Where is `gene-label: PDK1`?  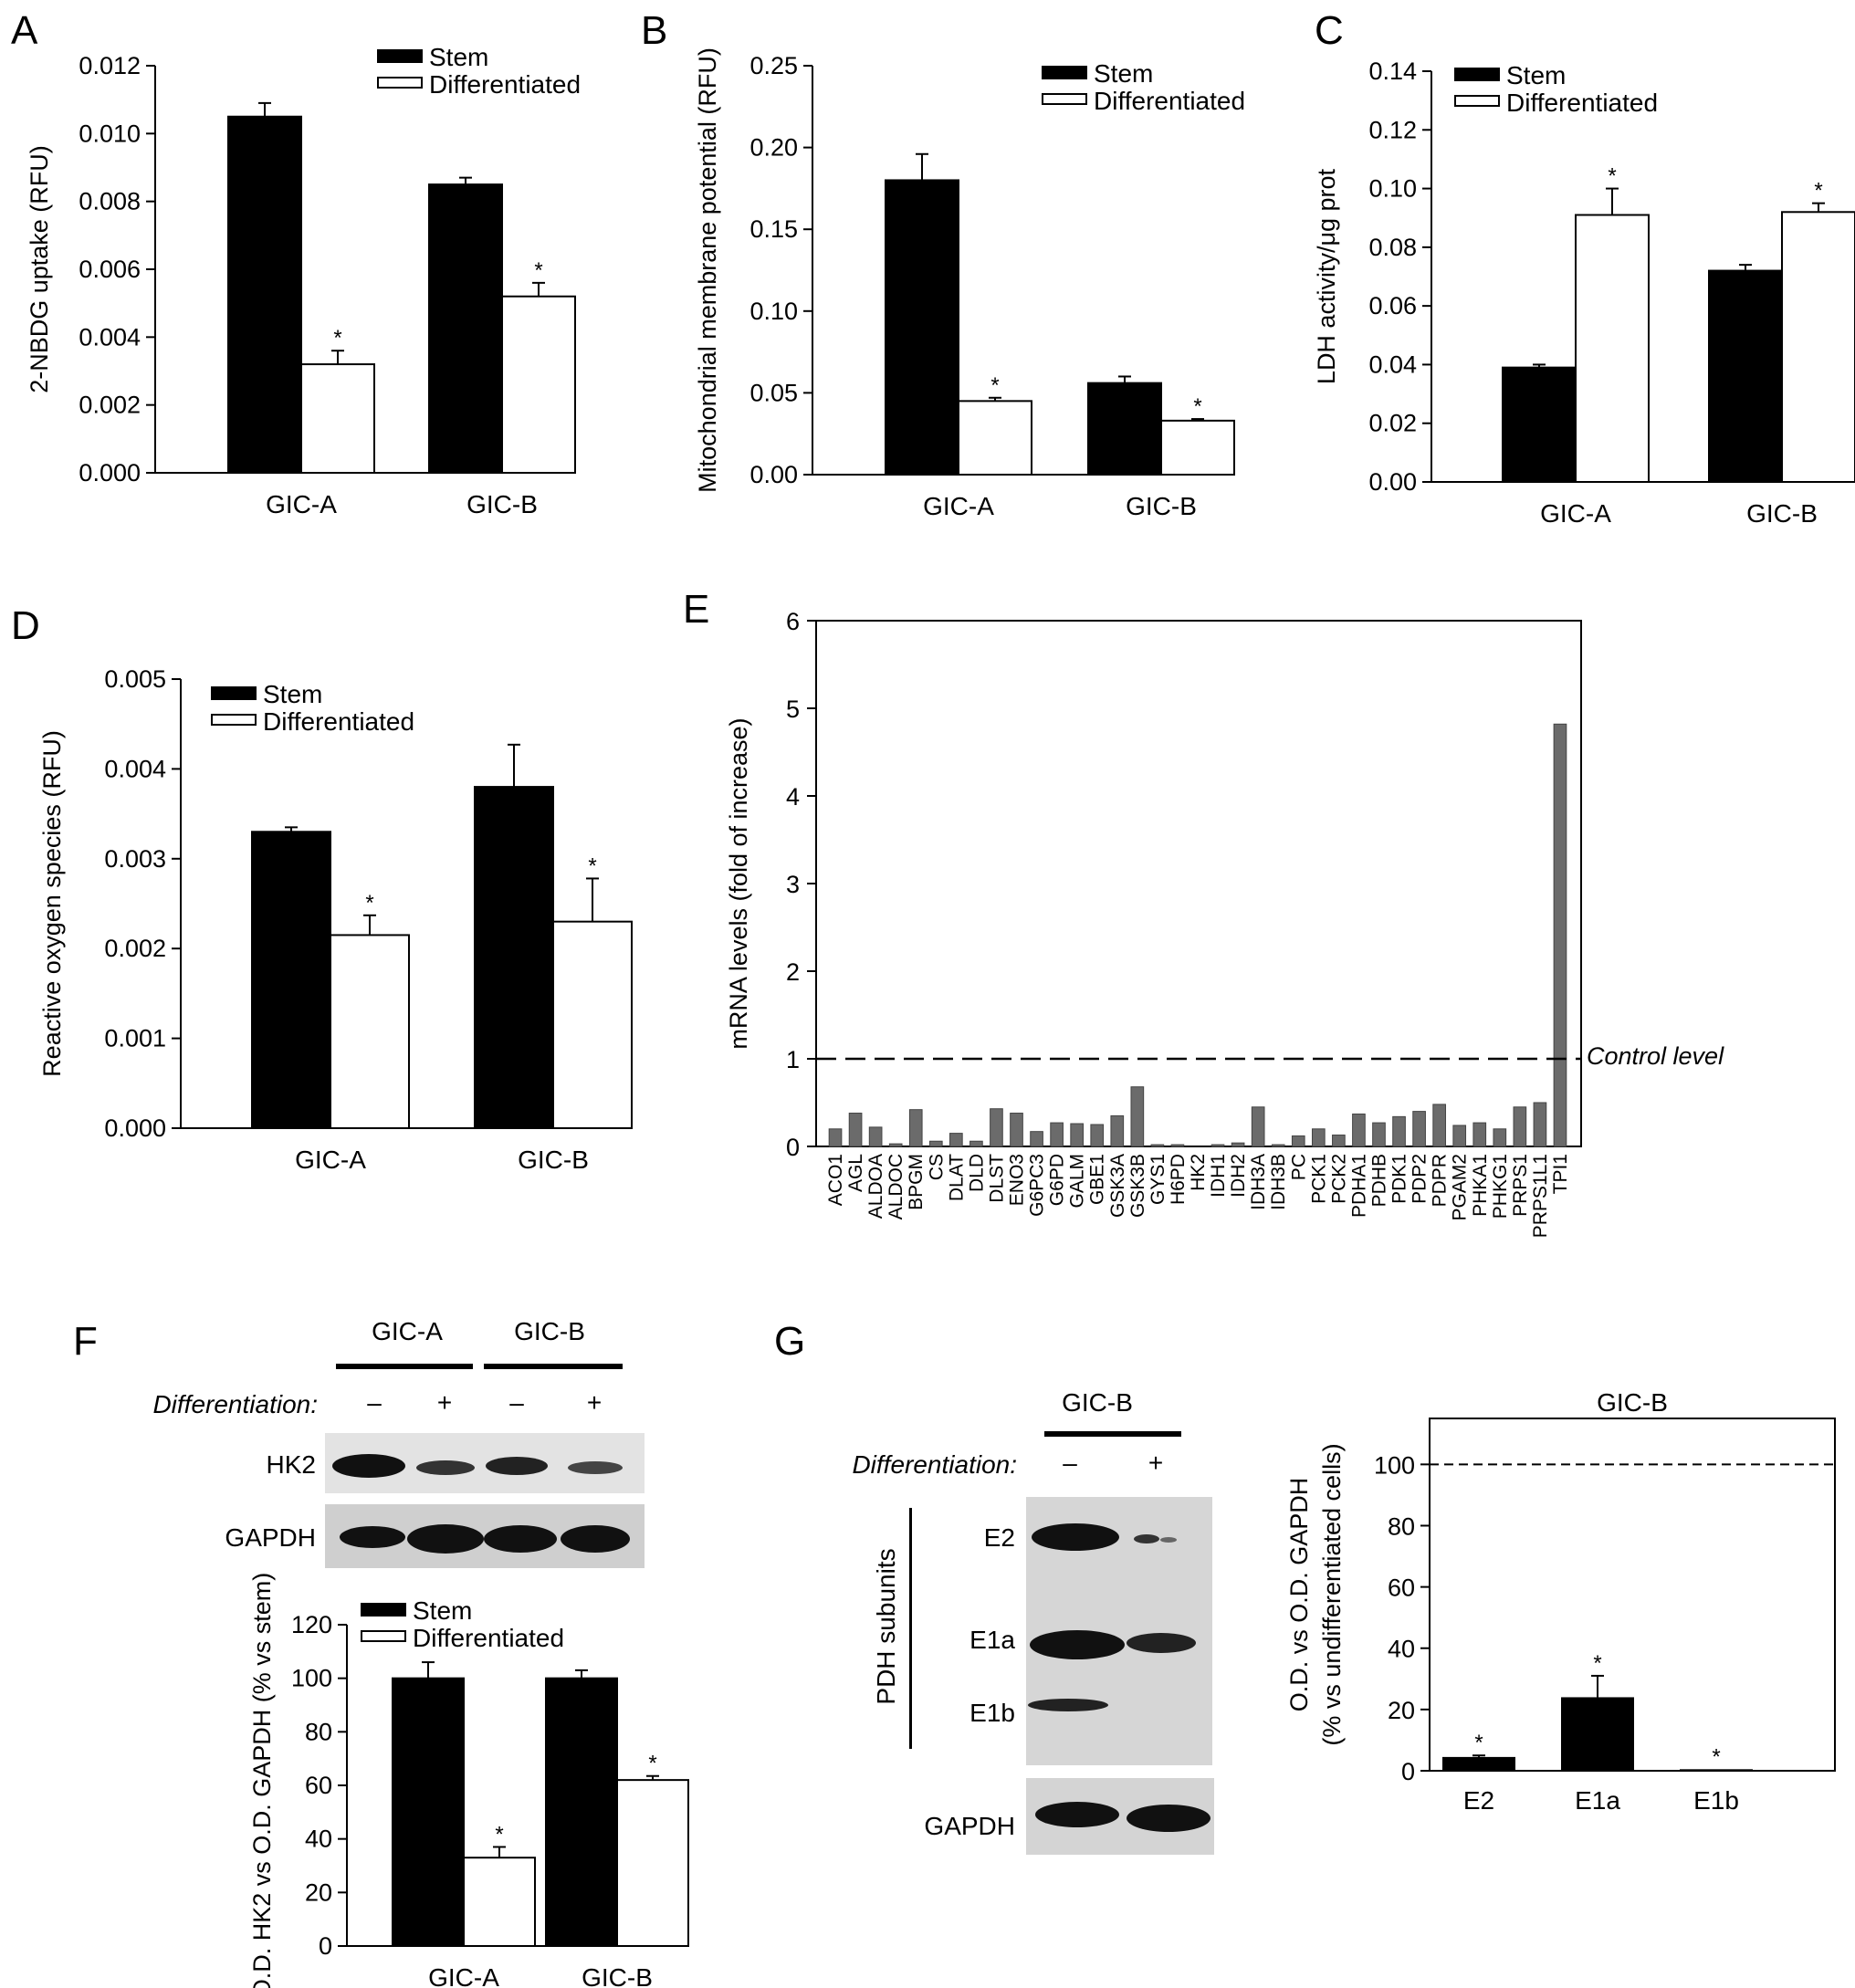
gene-label: PDK1 is located at coordinates (1400, 1179).